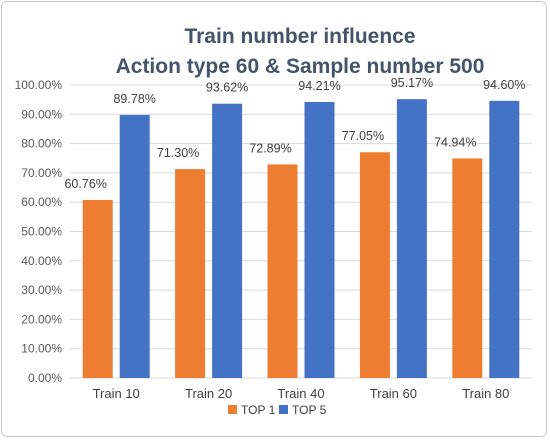 The height and width of the screenshot is (440, 550). Describe the element at coordinates (41, 173) in the screenshot. I see `y-tick-label: 70.00%` at that location.